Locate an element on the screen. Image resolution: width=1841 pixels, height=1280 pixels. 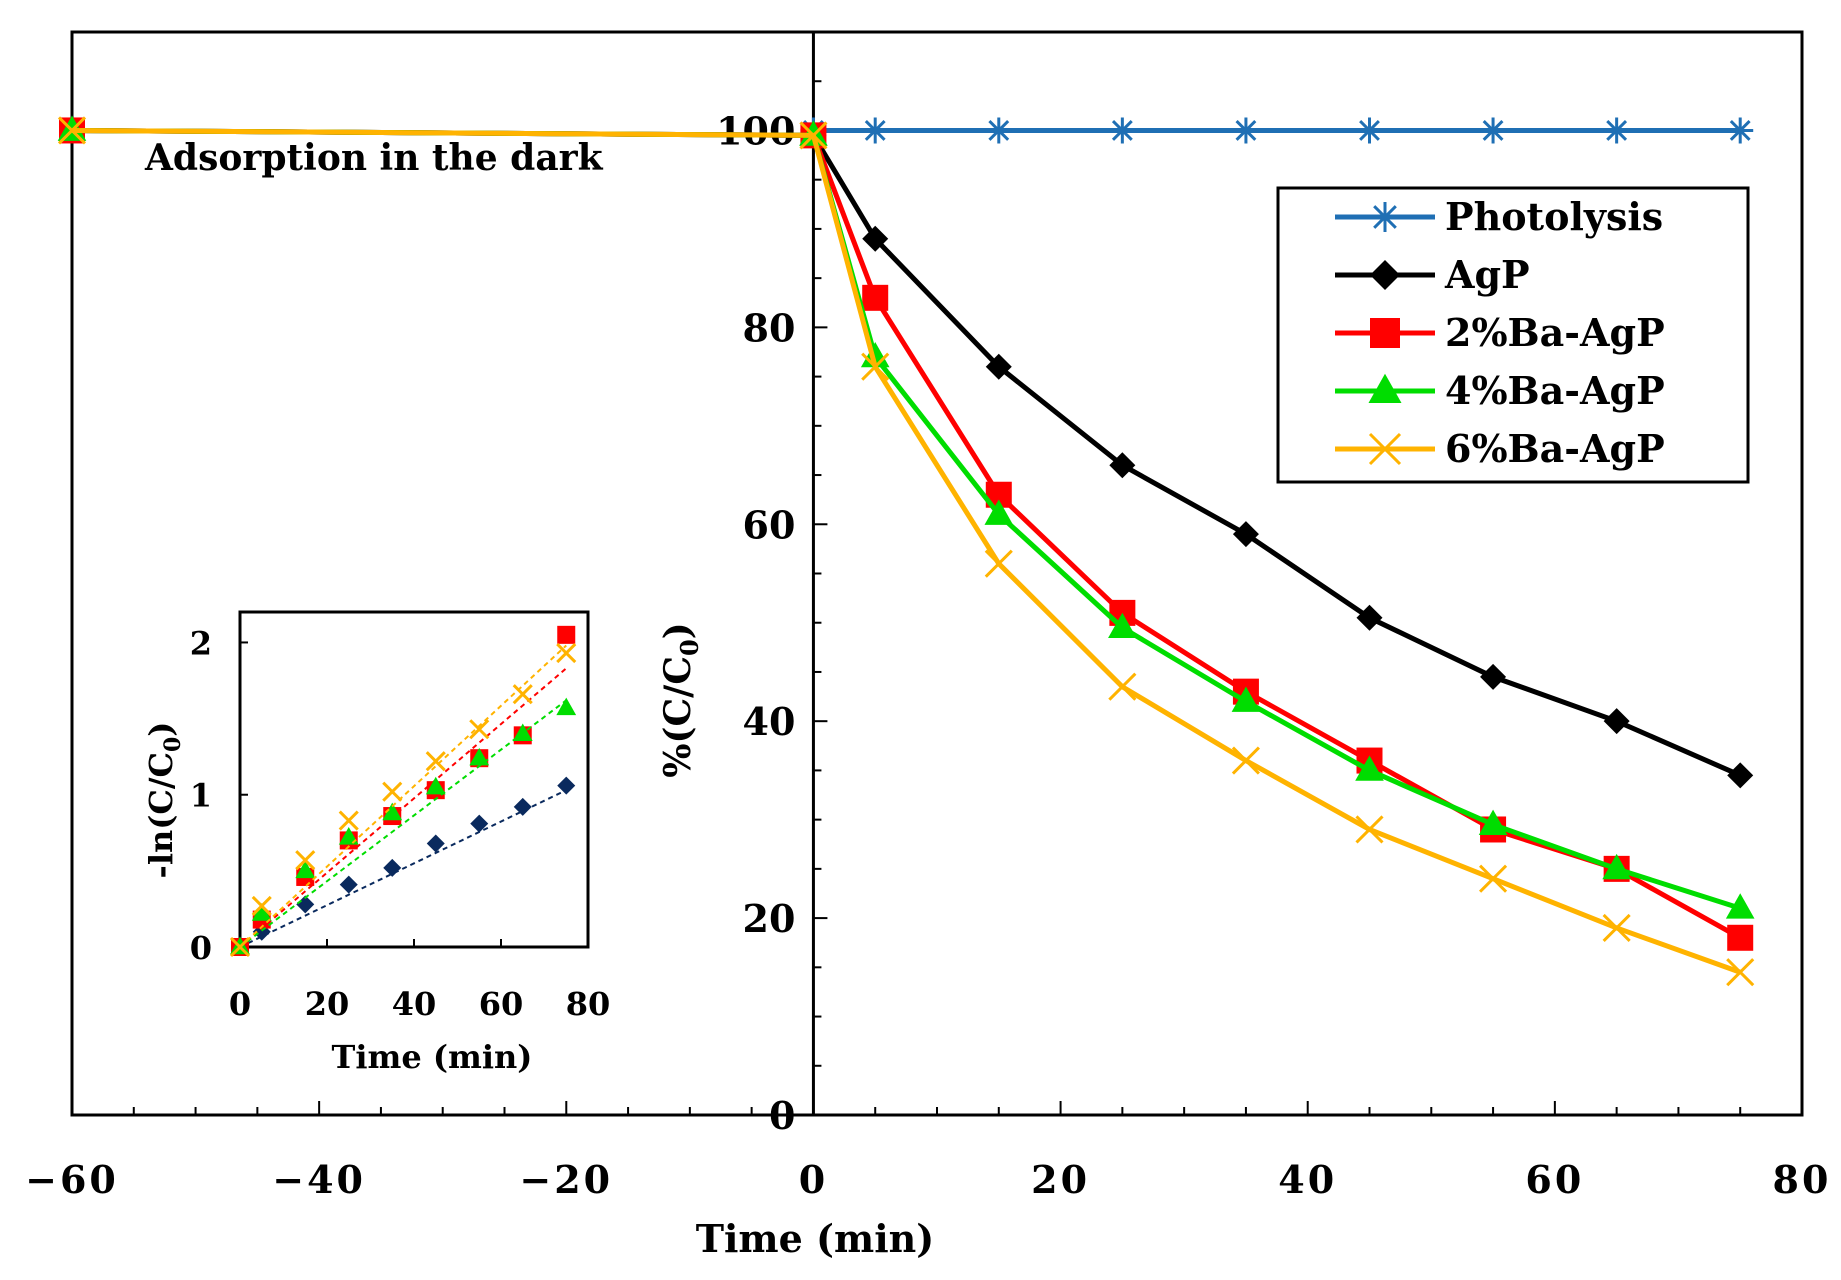
legend-marker-agp is located at coordinates (1385, 275).